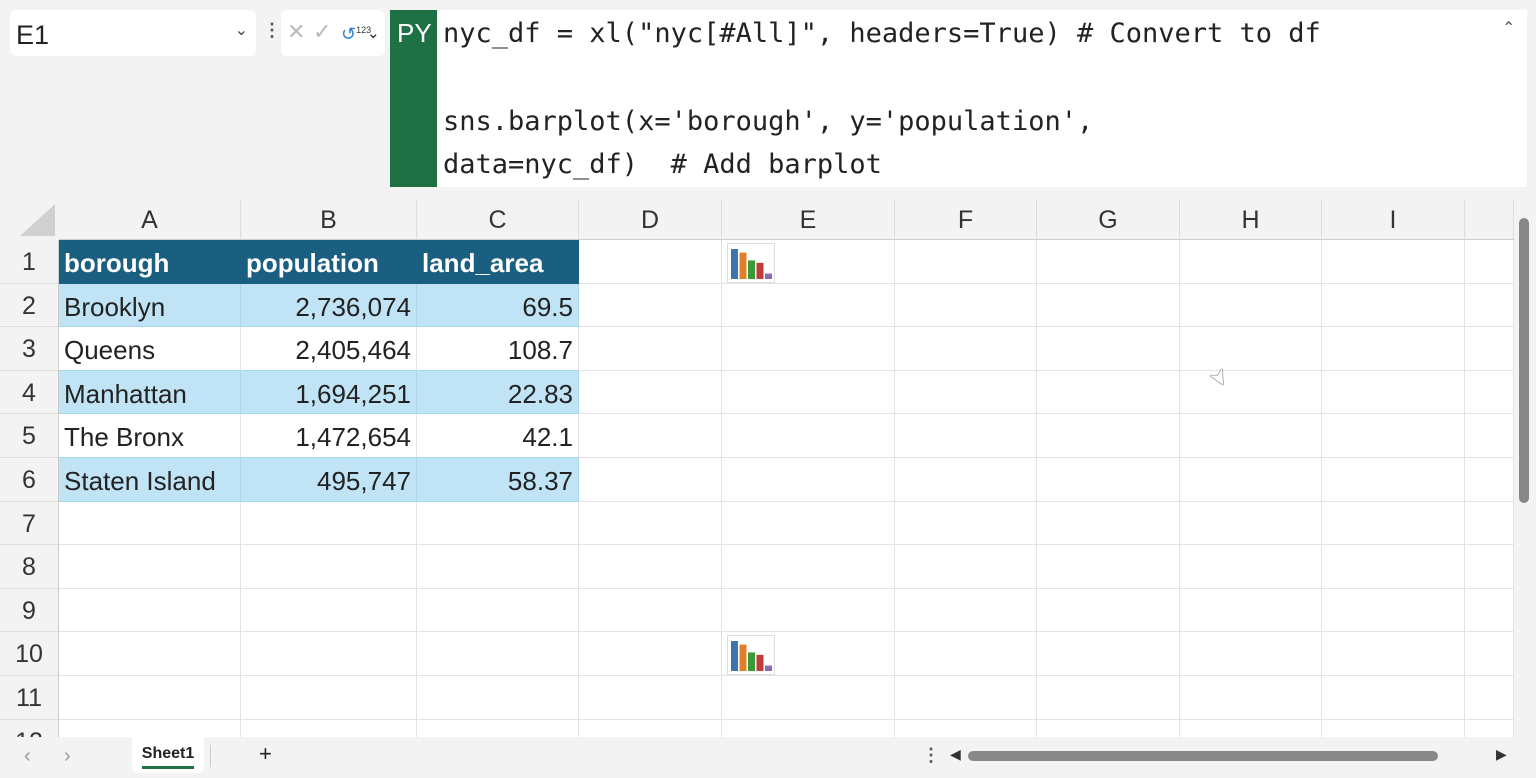 The height and width of the screenshot is (778, 1536). What do you see at coordinates (498, 480) in the screenshot?
I see `table-cell: 58.37` at bounding box center [498, 480].